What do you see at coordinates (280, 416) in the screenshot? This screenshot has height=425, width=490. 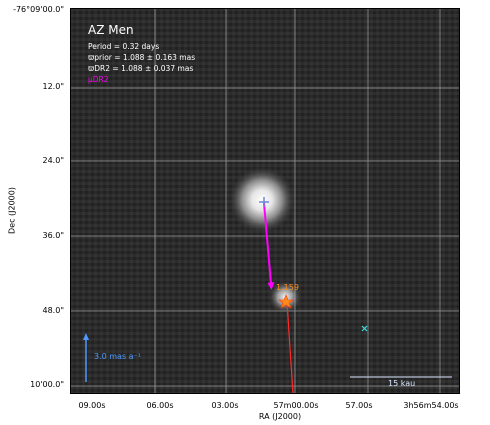 I see `x-axis-label: RA (J2000)` at bounding box center [280, 416].